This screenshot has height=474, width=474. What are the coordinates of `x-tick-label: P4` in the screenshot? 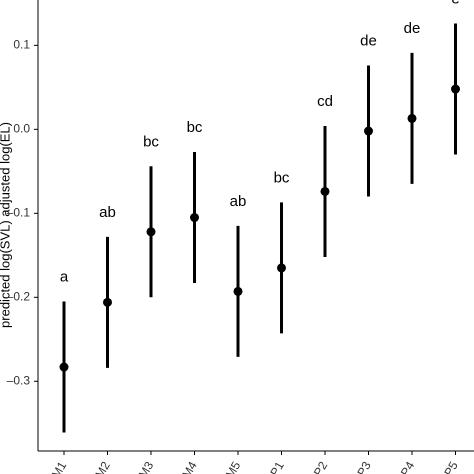 It's located at (408, 466).